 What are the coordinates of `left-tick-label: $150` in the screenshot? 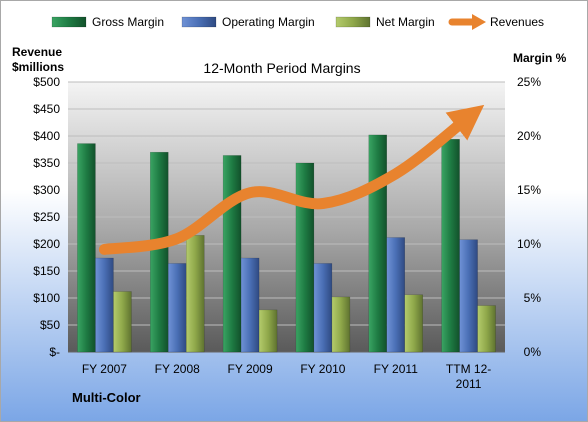 It's located at (46, 271).